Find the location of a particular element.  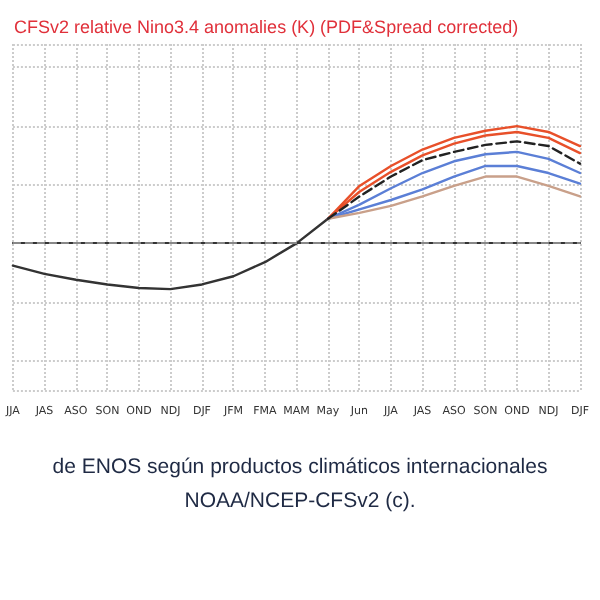

chart-title: CFSv2 relative Nino3.4 anomalies (K) (PDF&Spread corrected) is located at coordinates (266, 27).